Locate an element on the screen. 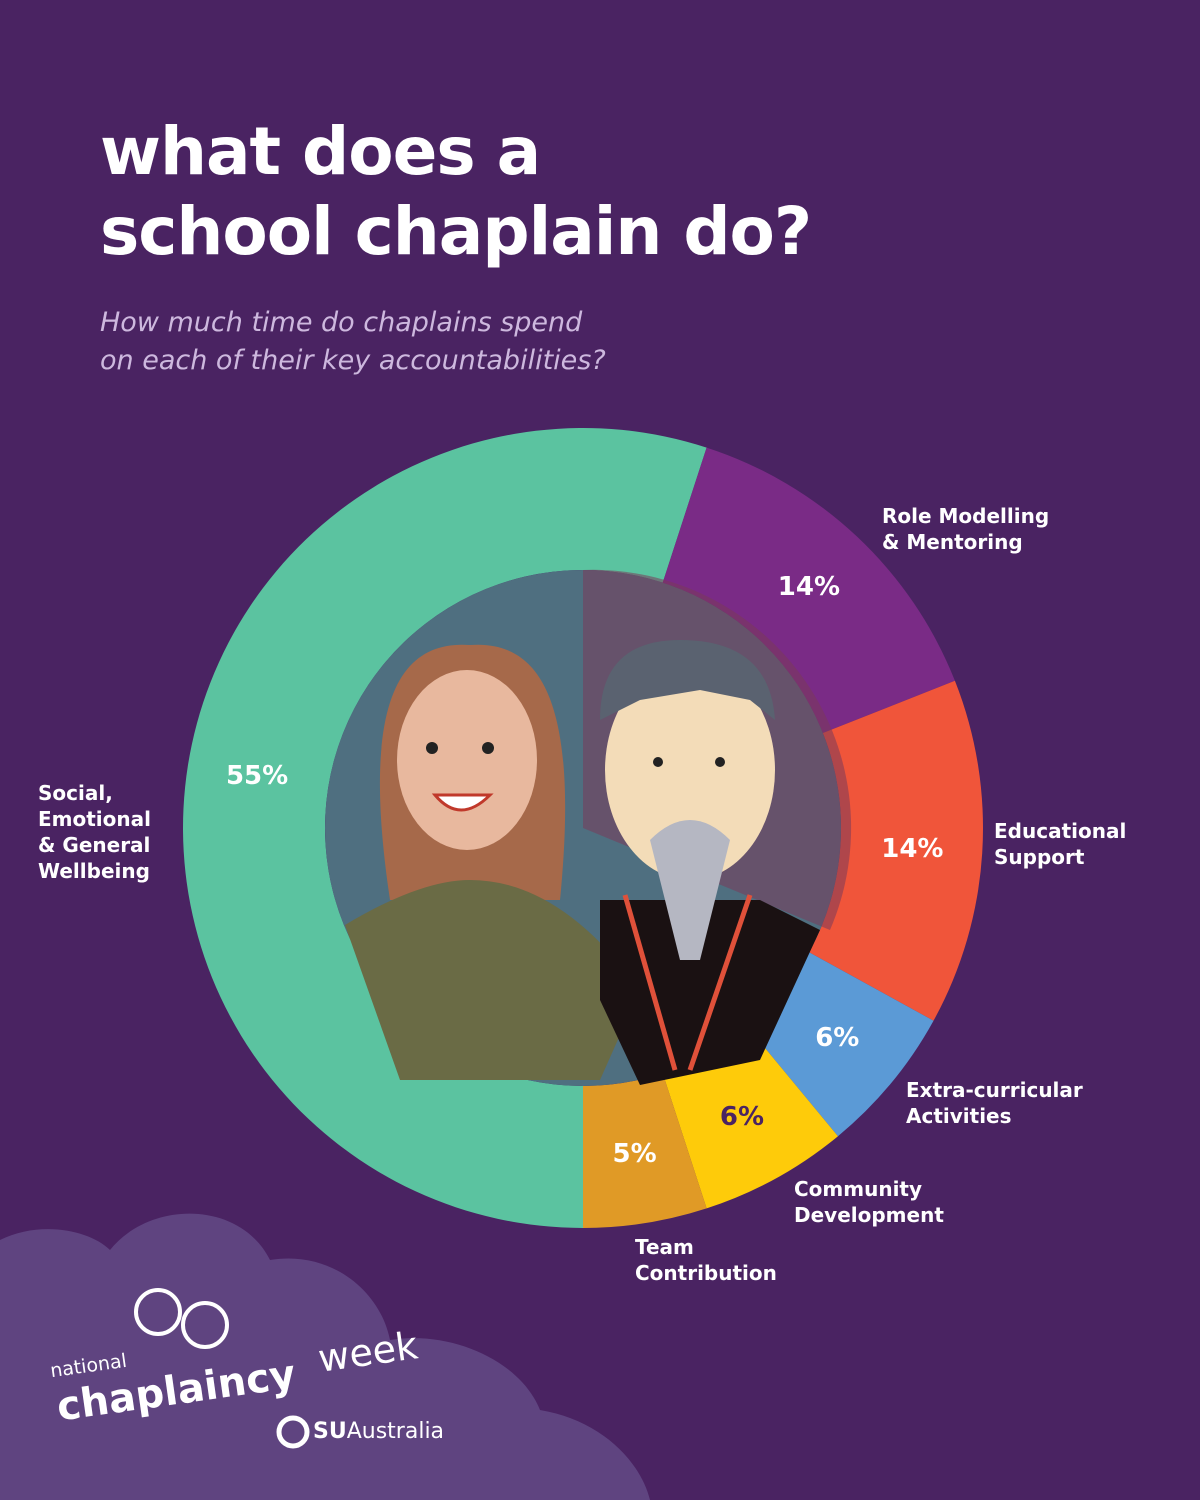  category-label: Educational Support is located at coordinates (1060, 844).